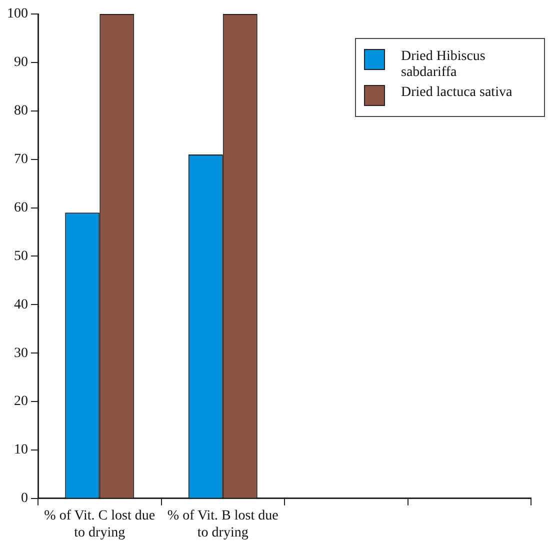 This screenshot has width=551, height=547. What do you see at coordinates (456, 93) in the screenshot?
I see `legend-label: Dried lactuca sativa` at bounding box center [456, 93].